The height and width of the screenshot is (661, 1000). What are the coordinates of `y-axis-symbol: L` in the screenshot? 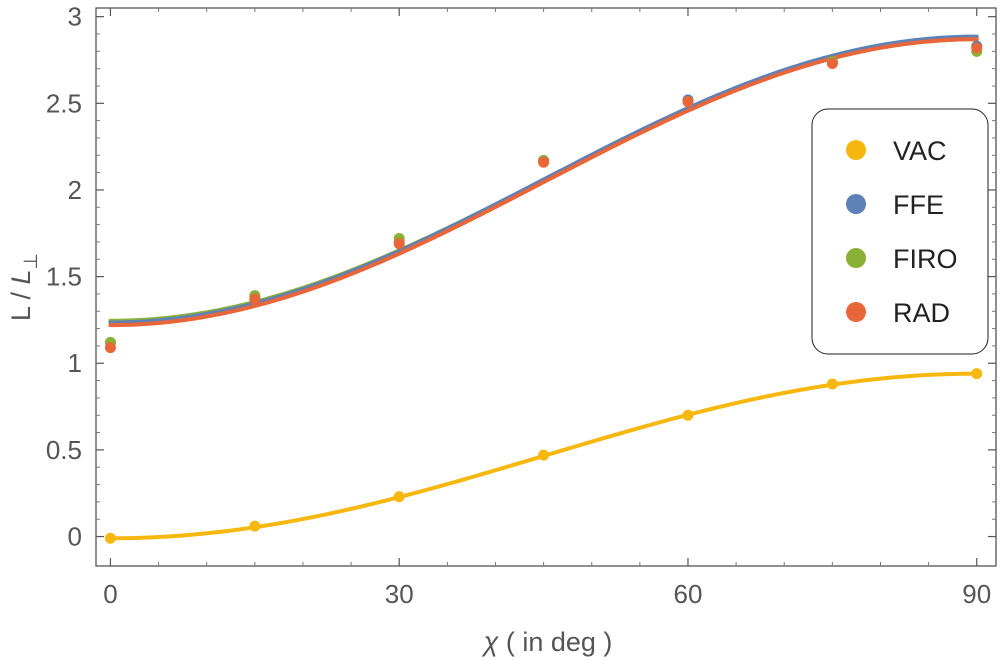 It's located at (21, 277).